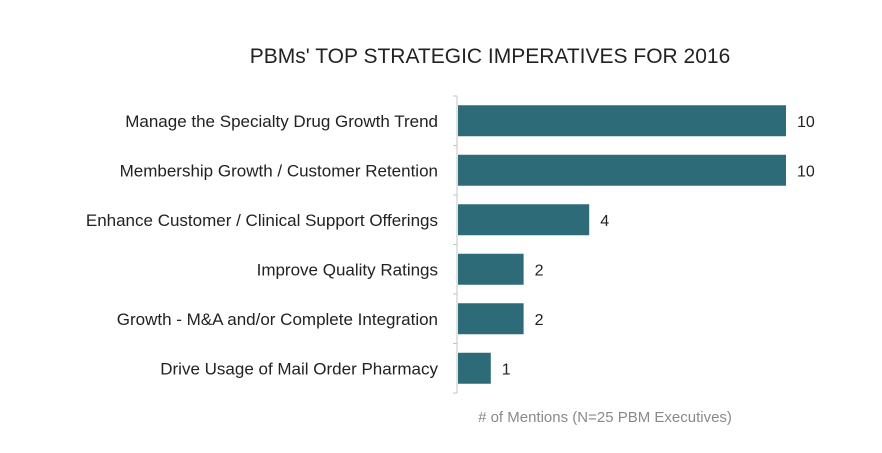 This screenshot has height=453, width=882. I want to click on category-label: Membership Growth / Customer Retention, so click(279, 170).